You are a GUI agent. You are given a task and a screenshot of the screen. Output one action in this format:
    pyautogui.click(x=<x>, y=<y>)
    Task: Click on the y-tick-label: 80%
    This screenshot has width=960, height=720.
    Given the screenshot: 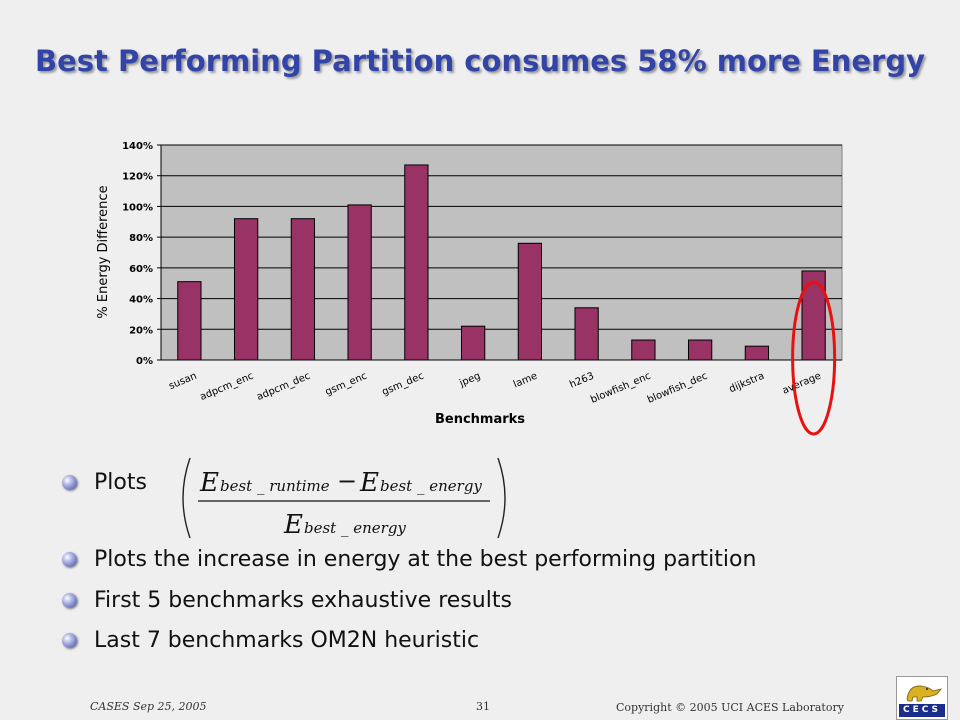 What is the action you would take?
    pyautogui.click(x=141, y=238)
    